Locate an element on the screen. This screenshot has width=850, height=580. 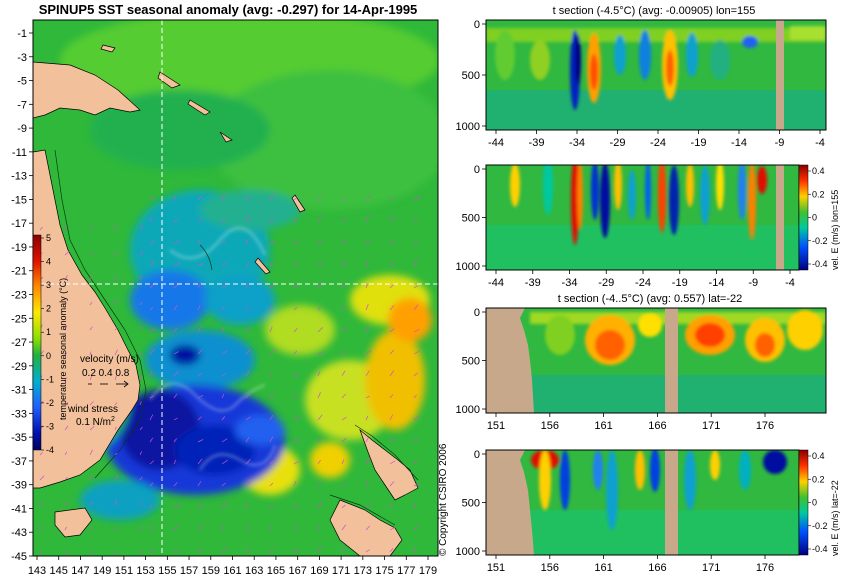
temperature-colorbar-tick: -1 is located at coordinates (50, 379).